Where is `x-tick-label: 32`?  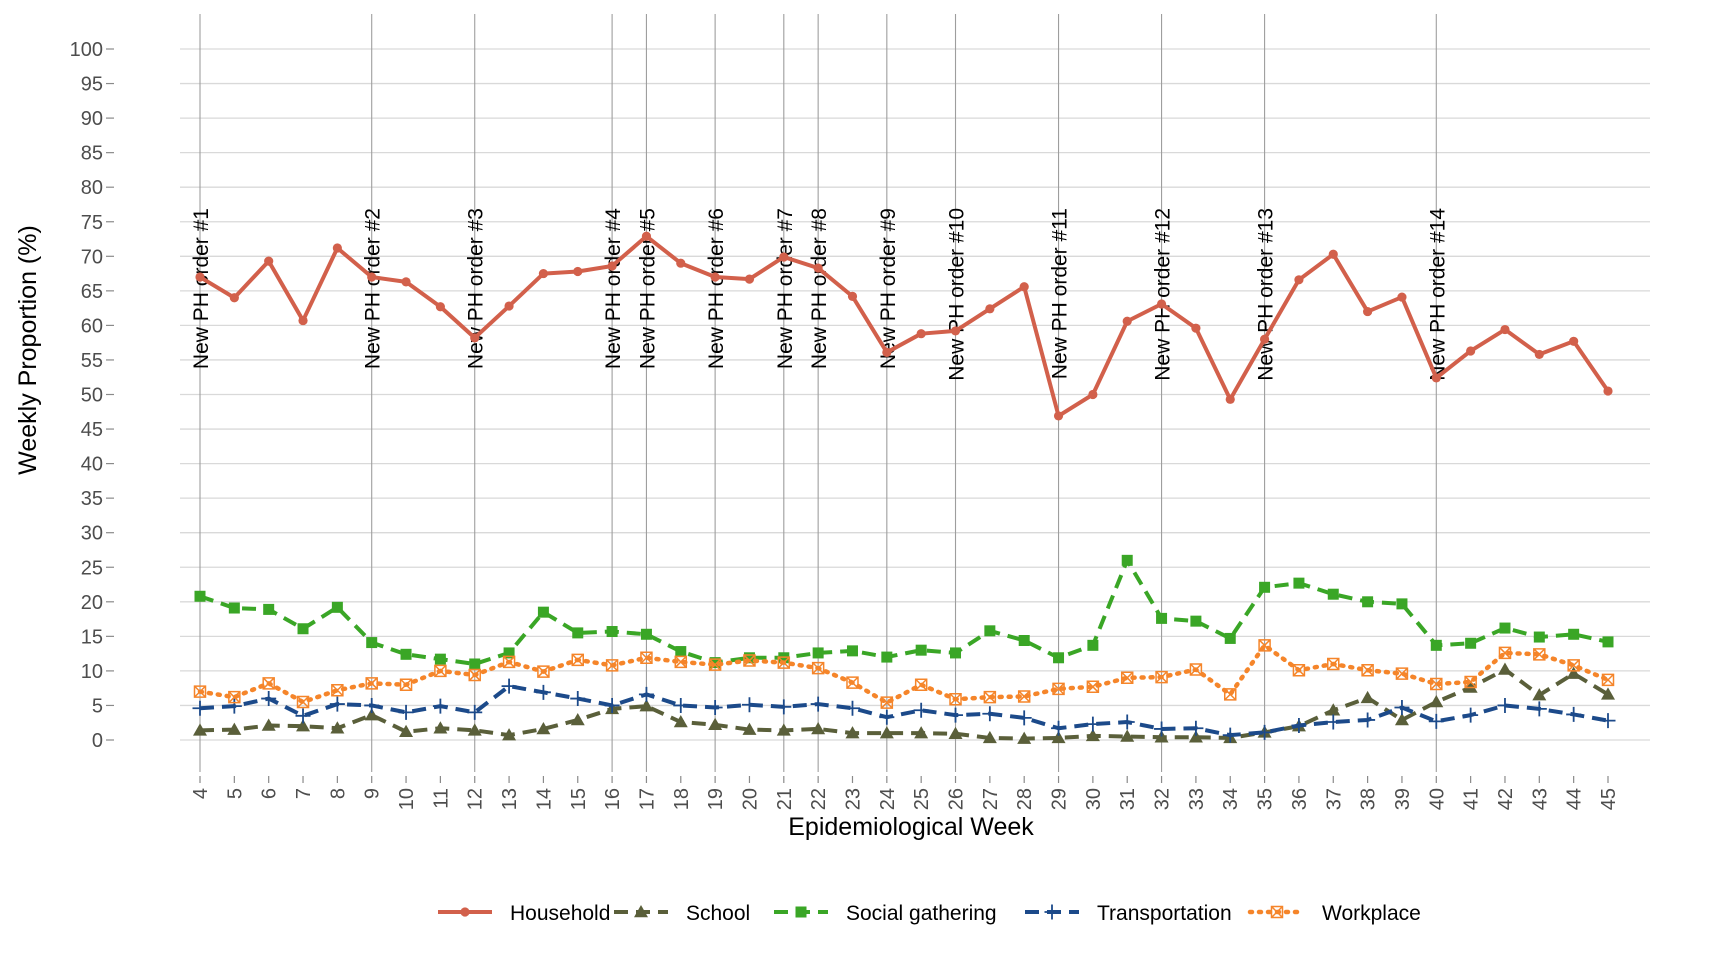 x-tick-label: 32 is located at coordinates (1163, 799).